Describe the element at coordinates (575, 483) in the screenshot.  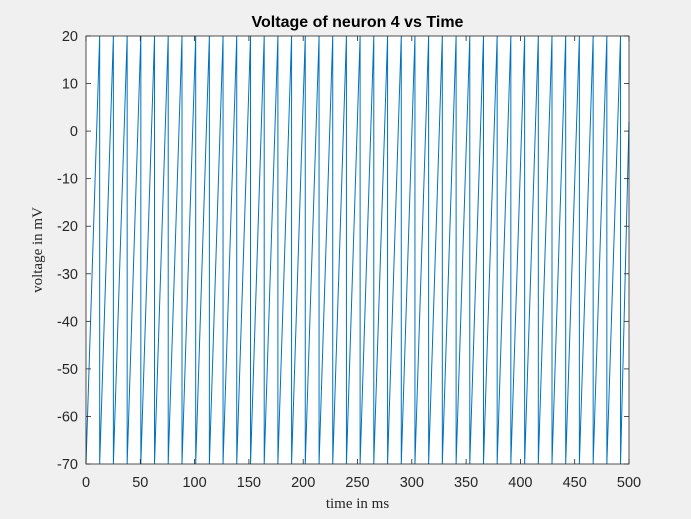
I see `x-tick-label: 450` at that location.